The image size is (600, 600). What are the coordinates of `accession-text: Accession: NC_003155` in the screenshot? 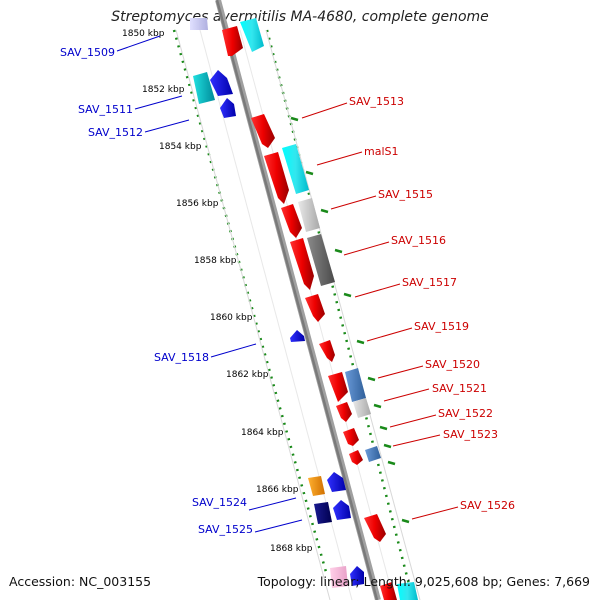 It's located at (80, 581).